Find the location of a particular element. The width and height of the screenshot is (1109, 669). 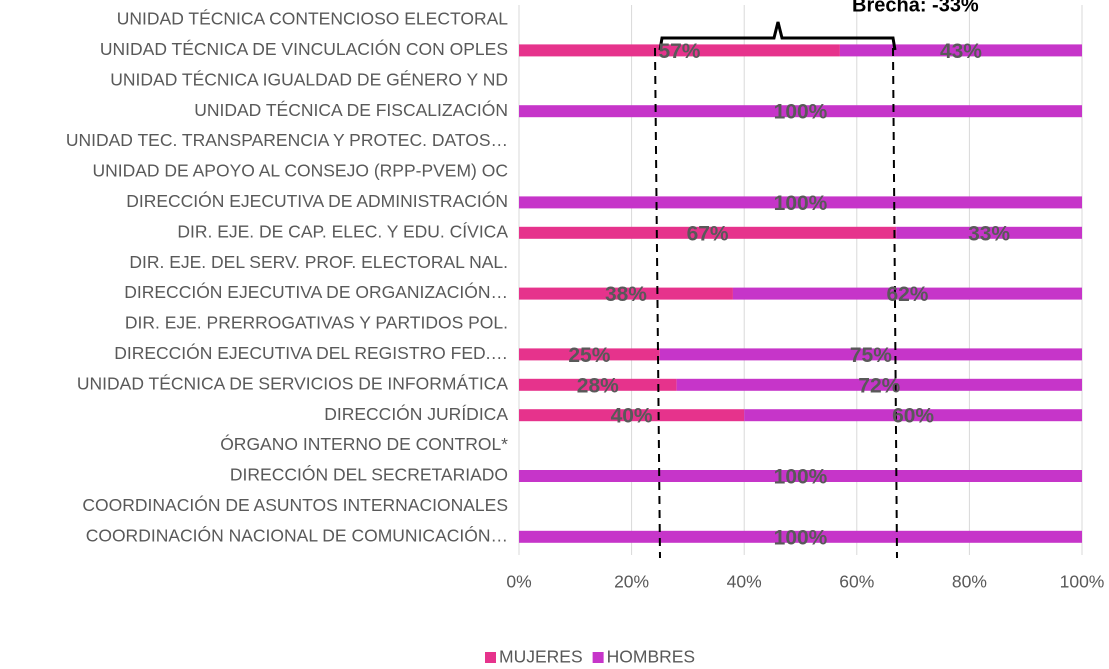

bracket is located at coordinates (777, 36).